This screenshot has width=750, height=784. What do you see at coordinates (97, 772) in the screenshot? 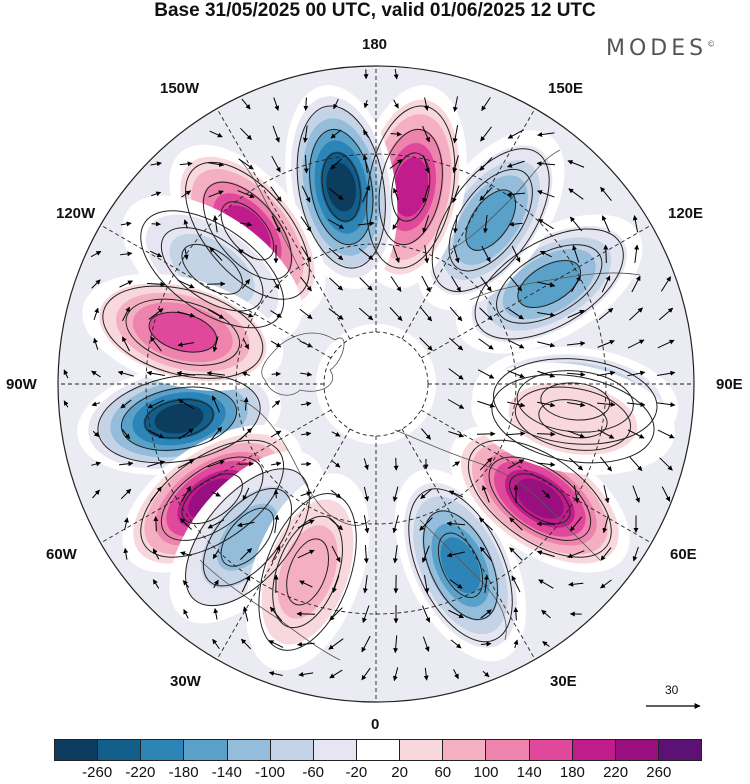
I see `colorbar-tick-label: -260` at bounding box center [97, 772].